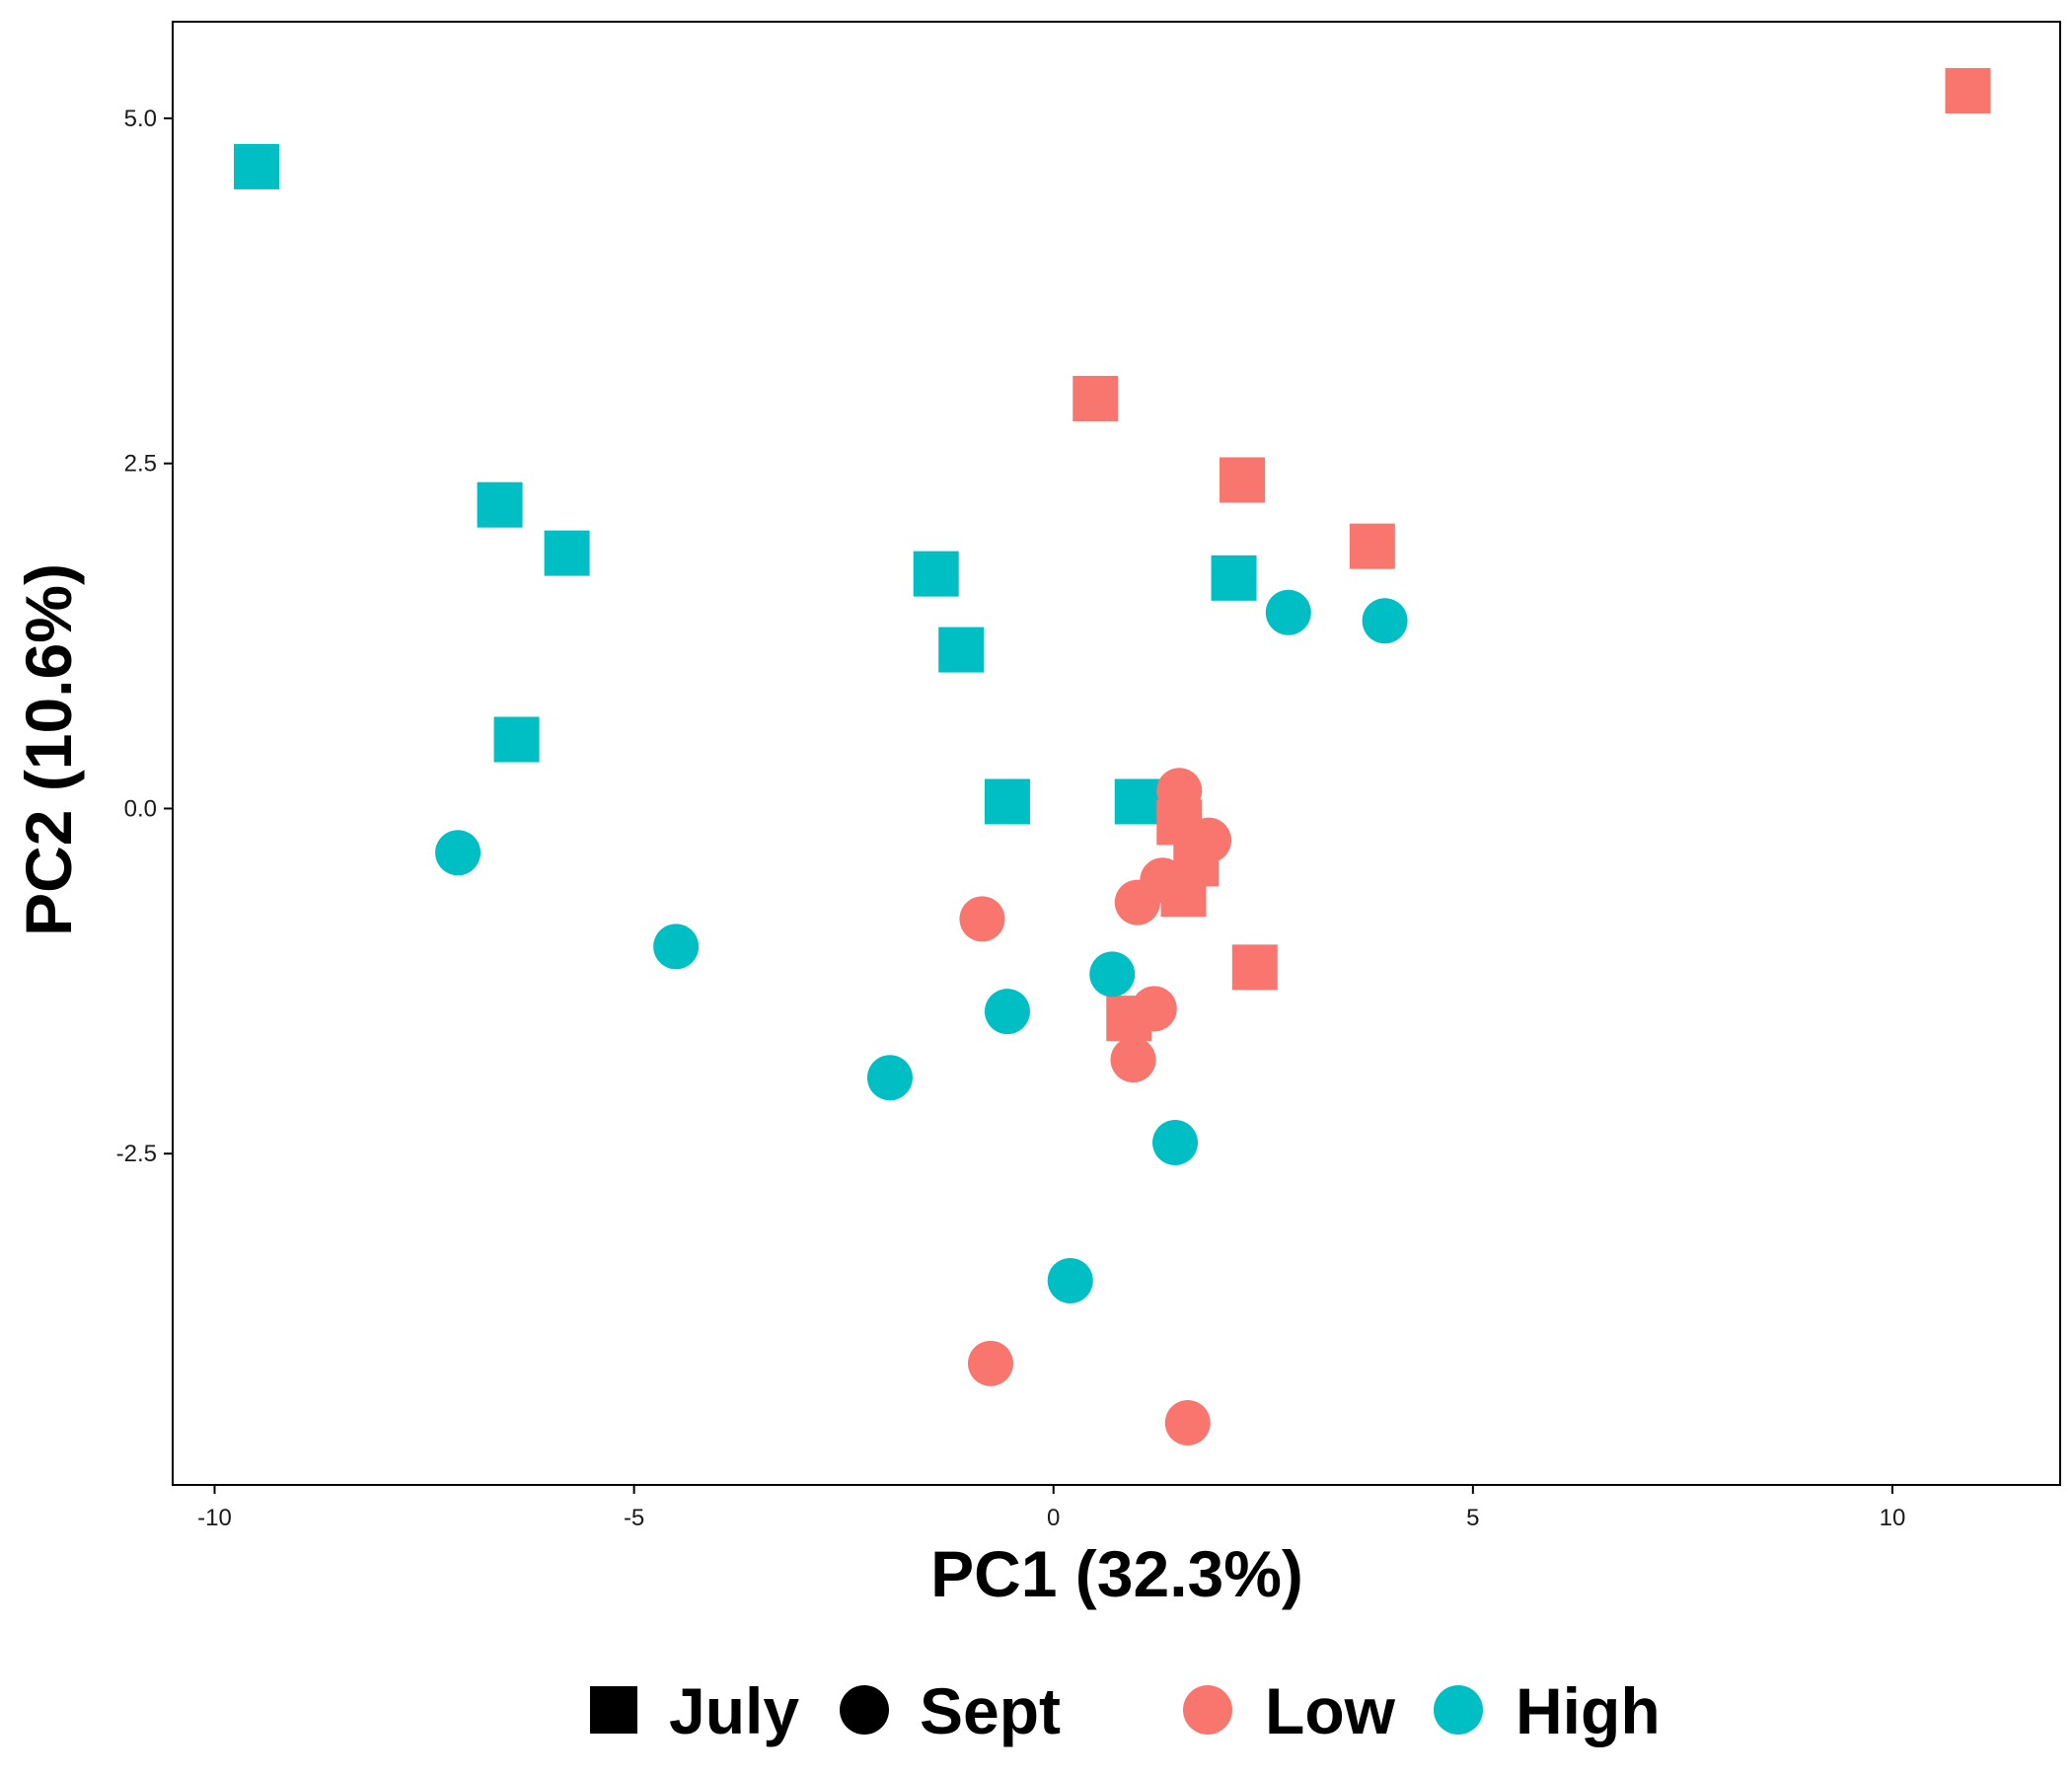 This screenshot has width=2072, height=1776. I want to click on x-tick-label: -10, so click(215, 1518).